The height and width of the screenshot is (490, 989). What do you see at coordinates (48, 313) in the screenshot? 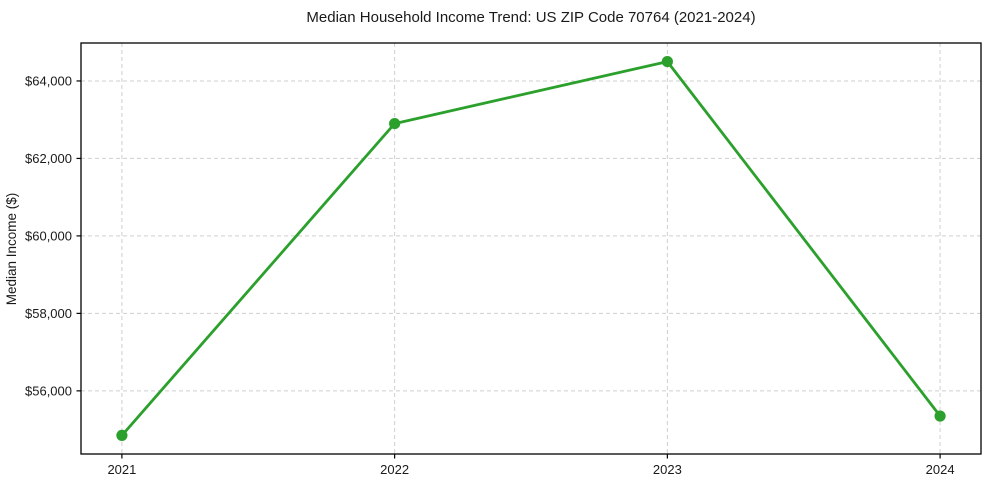
I see `y-tick-label: $58,000` at bounding box center [48, 313].